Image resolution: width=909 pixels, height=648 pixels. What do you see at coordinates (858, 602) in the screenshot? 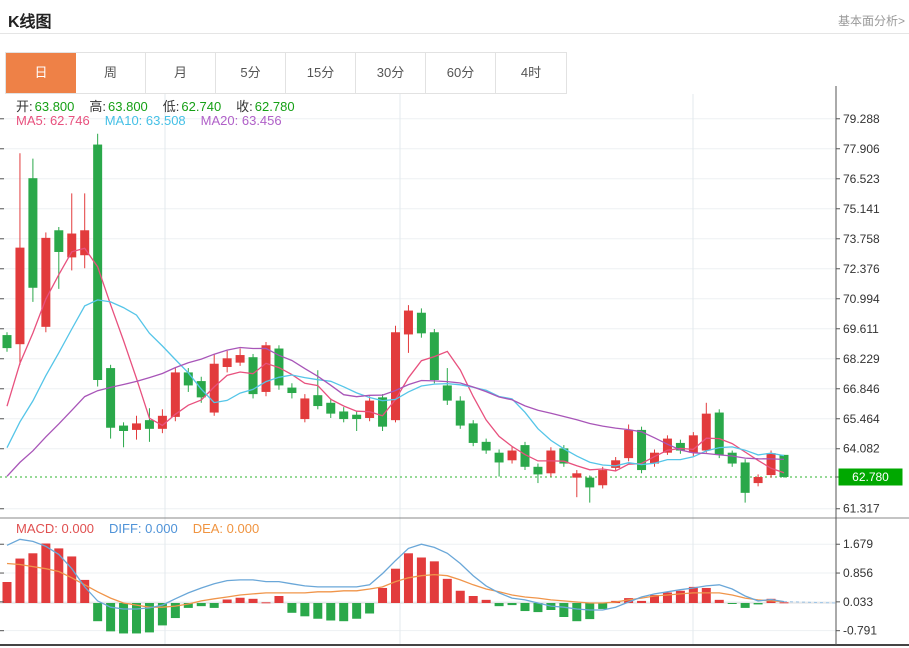
I see `macd-tick-label: 0.033` at bounding box center [858, 602].